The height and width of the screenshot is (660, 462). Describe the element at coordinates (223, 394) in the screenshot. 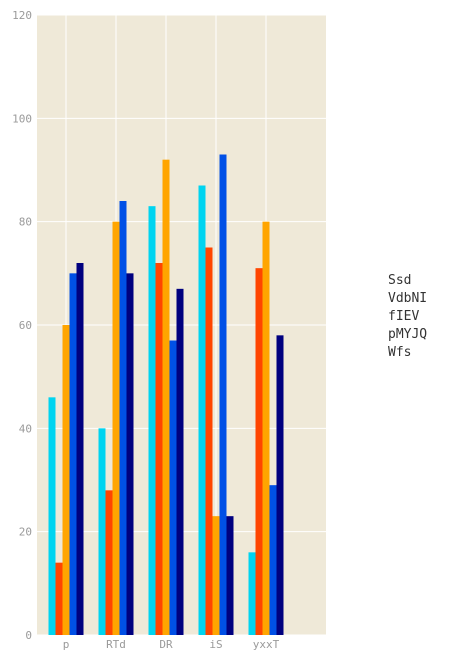

I see `bar-pMYJQ-iS` at that location.